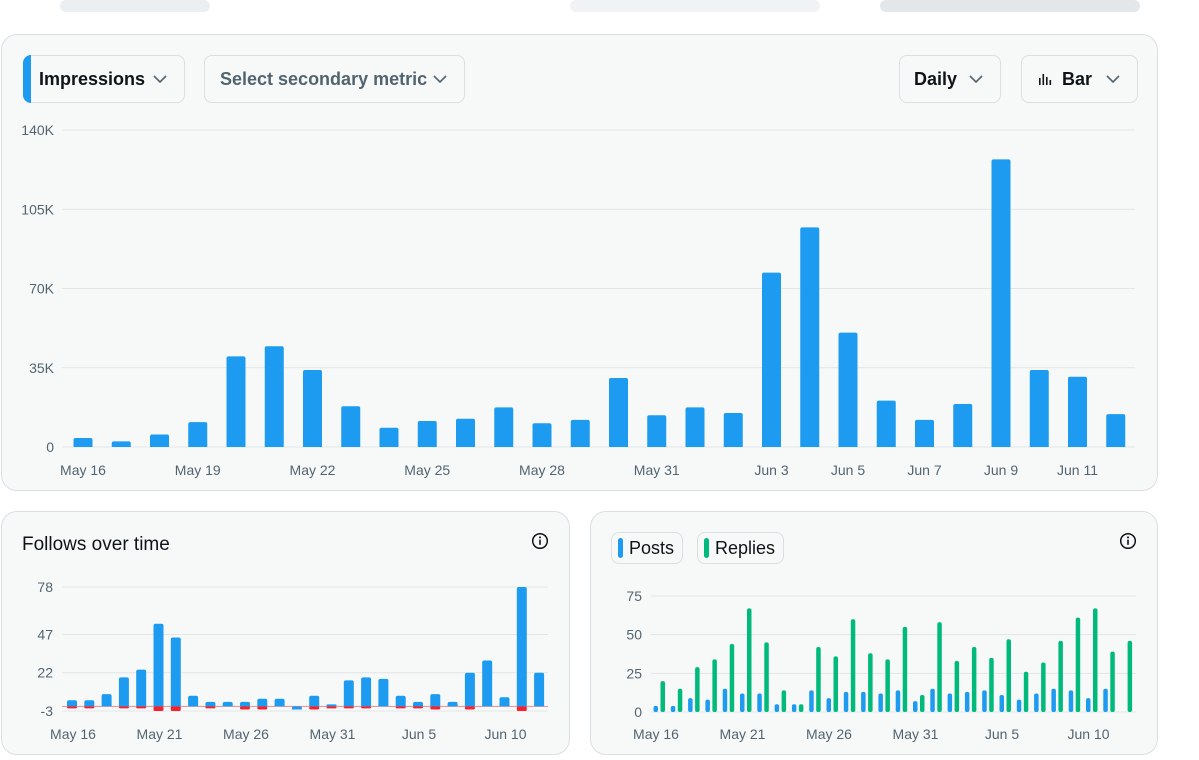  What do you see at coordinates (652, 547) in the screenshot?
I see `legend-posts-label: Posts` at bounding box center [652, 547].